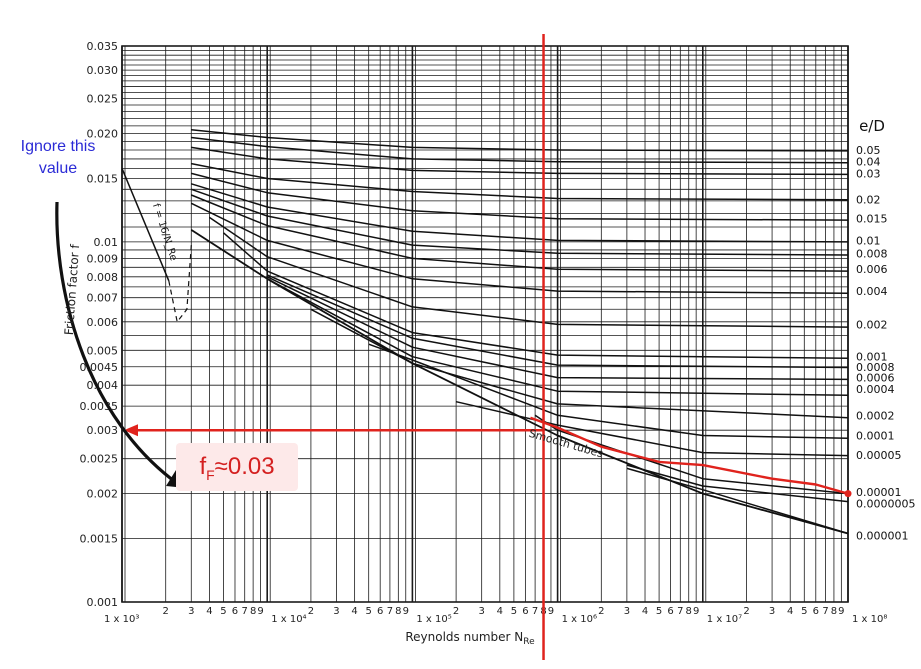 This screenshot has width=921, height=669. Describe the element at coordinates (872, 357) in the screenshot. I see `roughness-label: 0.001` at that location.